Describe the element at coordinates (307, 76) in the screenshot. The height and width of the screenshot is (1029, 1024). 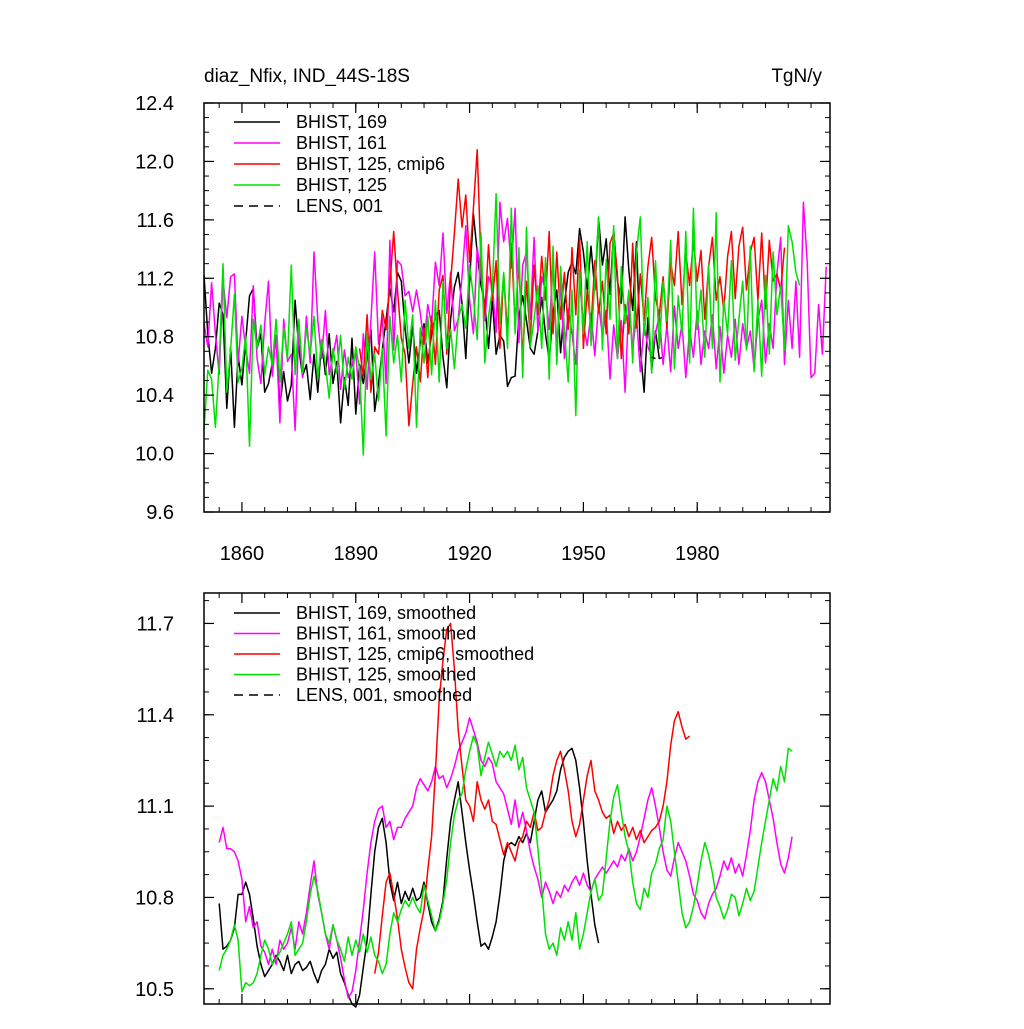
I see `chart-title-left: diaz_Nfix, IND_44S-18S` at that location.